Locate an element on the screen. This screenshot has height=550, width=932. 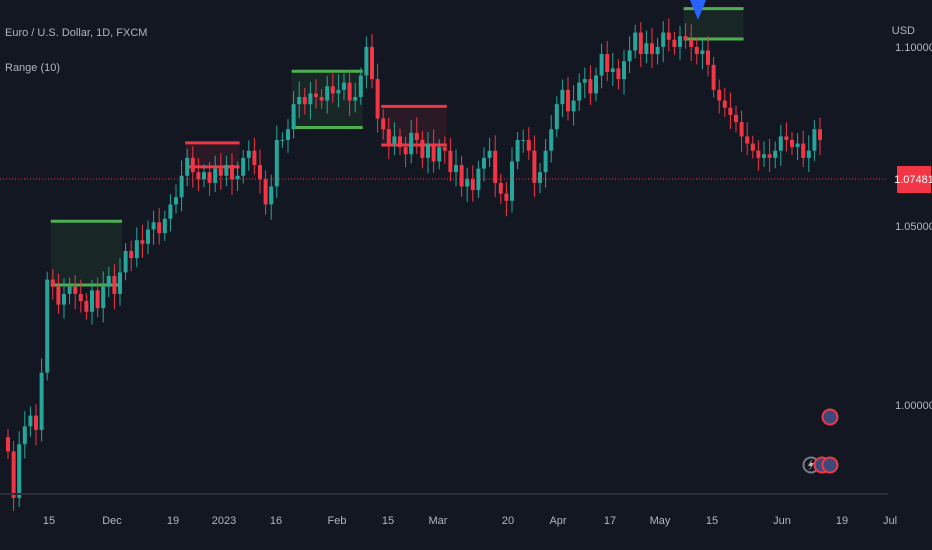
indicator-title: Range (10) is located at coordinates (33, 68).